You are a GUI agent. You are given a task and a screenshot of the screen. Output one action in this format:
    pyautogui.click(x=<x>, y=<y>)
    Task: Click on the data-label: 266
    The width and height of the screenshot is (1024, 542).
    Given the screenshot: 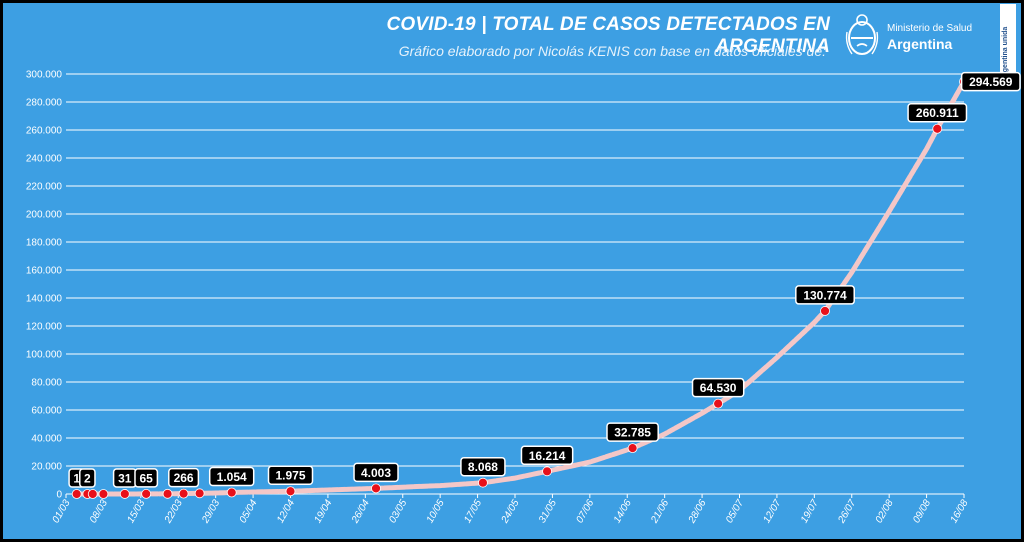 What is the action you would take?
    pyautogui.click(x=184, y=477)
    